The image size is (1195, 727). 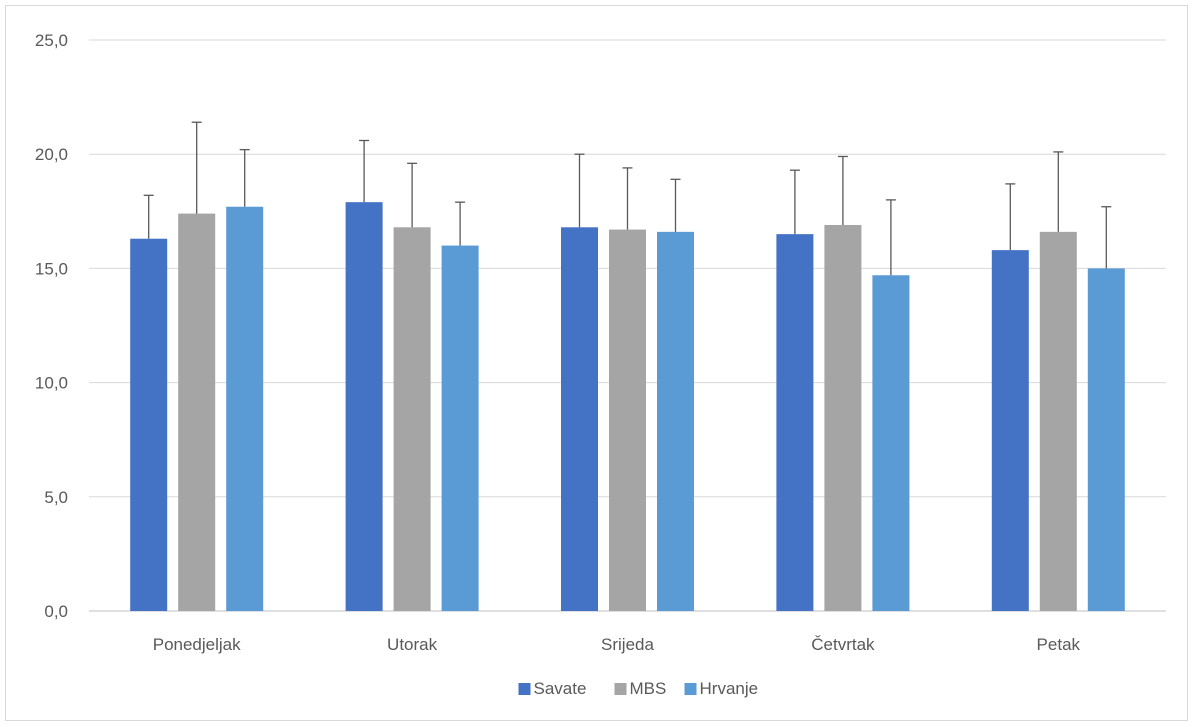 I want to click on x-tick-label: Srijeda, so click(x=627, y=644).